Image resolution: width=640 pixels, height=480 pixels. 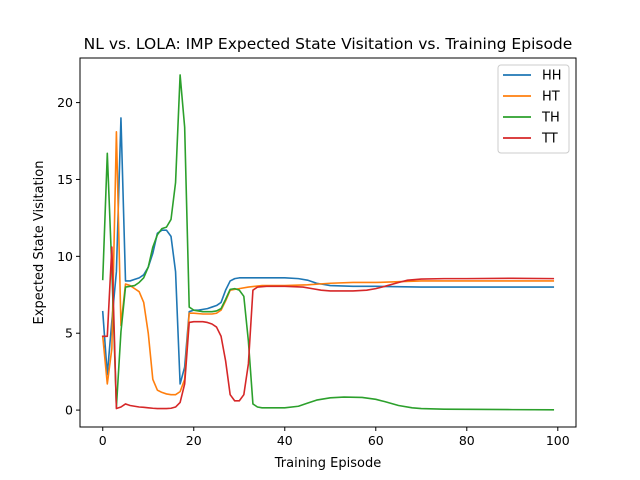 What do you see at coordinates (65, 179) in the screenshot?
I see `y-tick-label: 15` at bounding box center [65, 179].